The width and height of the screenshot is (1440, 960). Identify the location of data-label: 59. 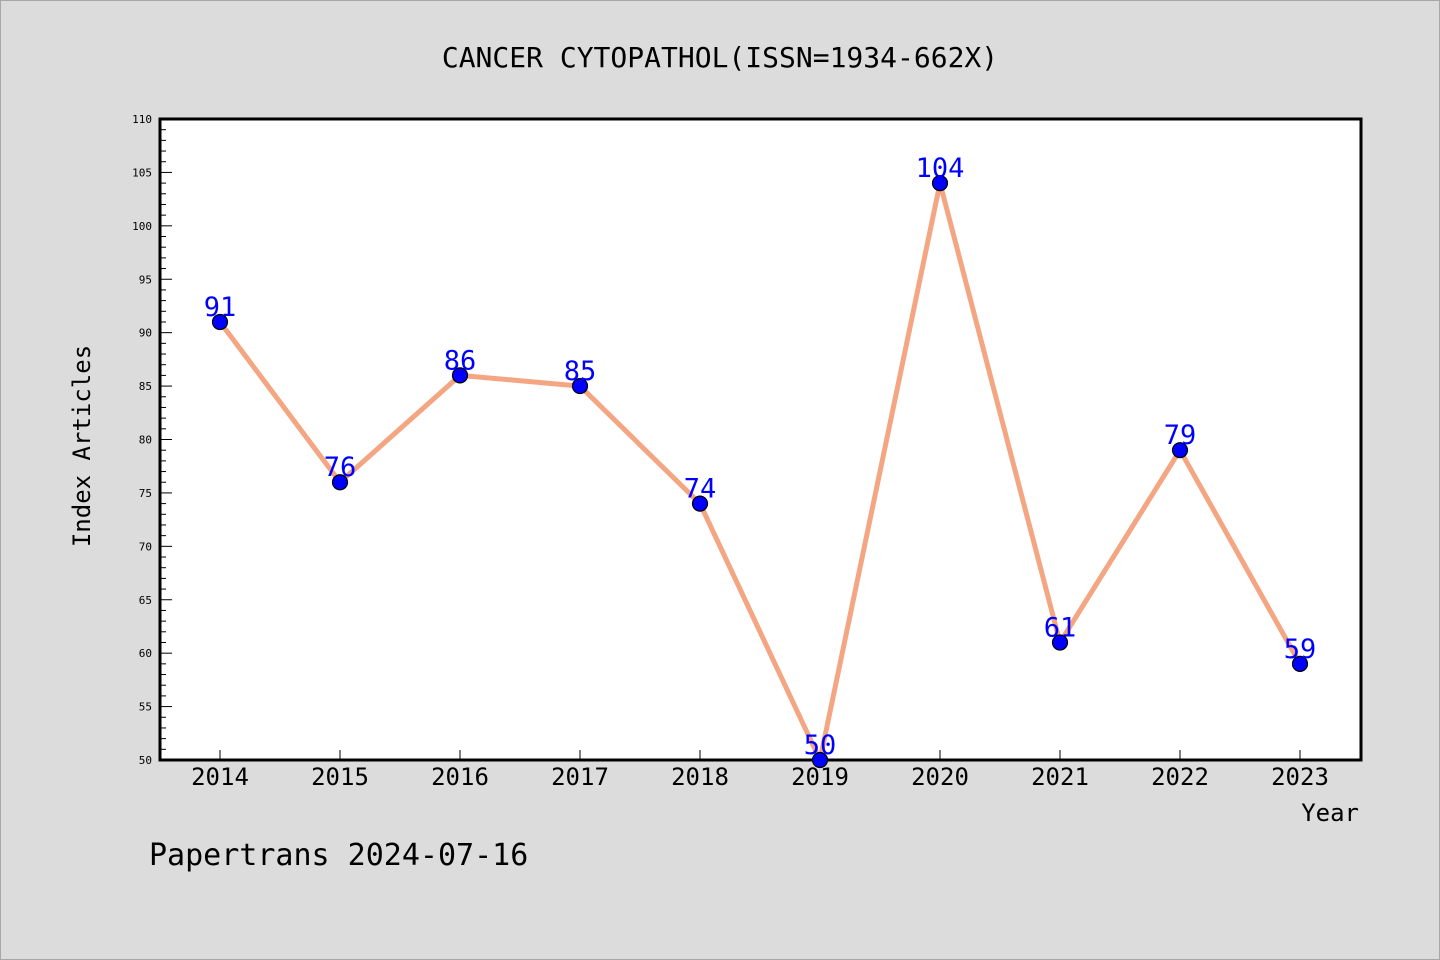
(1300, 649).